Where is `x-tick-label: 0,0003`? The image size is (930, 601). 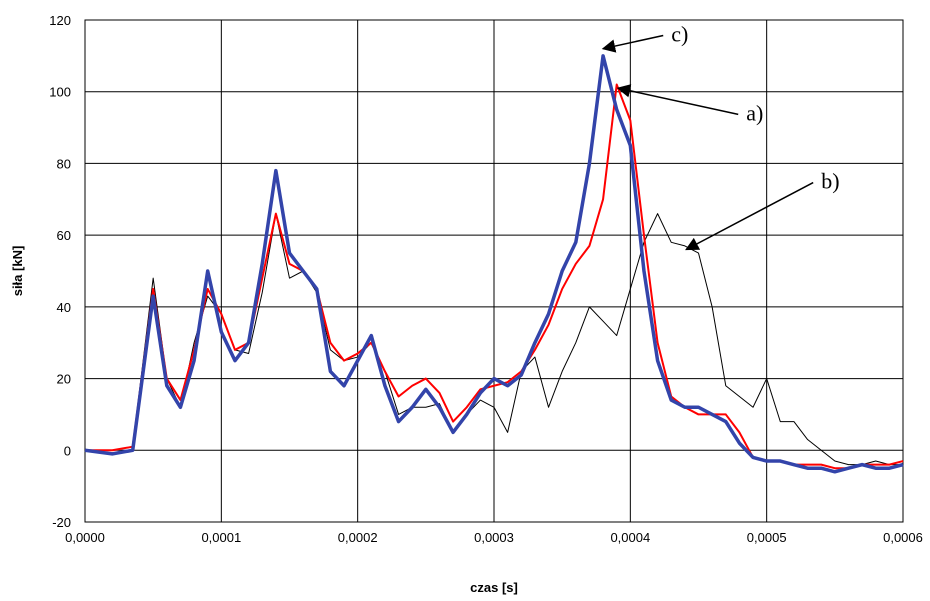 x-tick-label: 0,0003 is located at coordinates (494, 537).